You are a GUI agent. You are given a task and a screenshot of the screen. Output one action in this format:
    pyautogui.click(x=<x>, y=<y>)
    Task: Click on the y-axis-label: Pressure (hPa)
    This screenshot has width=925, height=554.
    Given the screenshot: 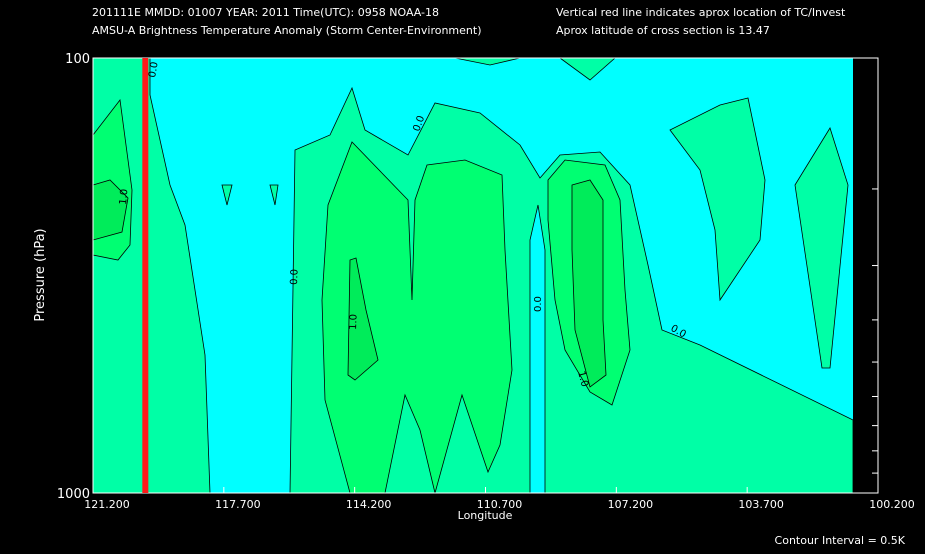 What is the action you would take?
    pyautogui.click(x=40, y=274)
    